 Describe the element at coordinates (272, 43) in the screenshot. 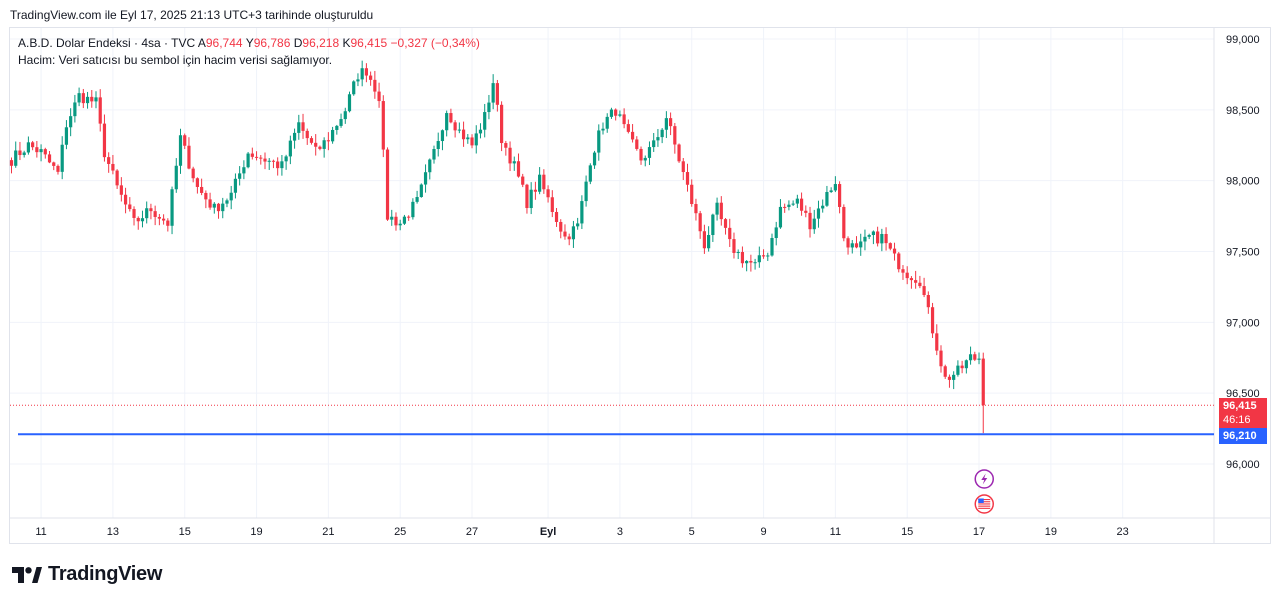

I see `high-value: 96,786` at that location.